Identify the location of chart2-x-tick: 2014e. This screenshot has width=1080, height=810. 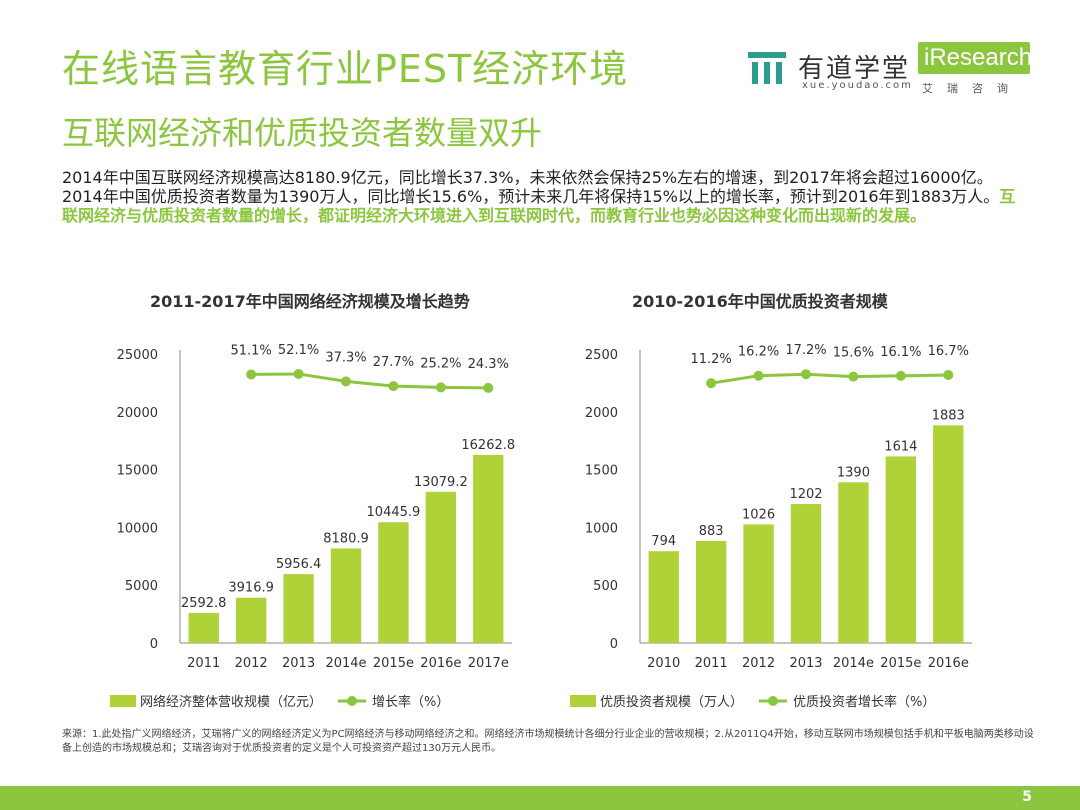
(853, 663).